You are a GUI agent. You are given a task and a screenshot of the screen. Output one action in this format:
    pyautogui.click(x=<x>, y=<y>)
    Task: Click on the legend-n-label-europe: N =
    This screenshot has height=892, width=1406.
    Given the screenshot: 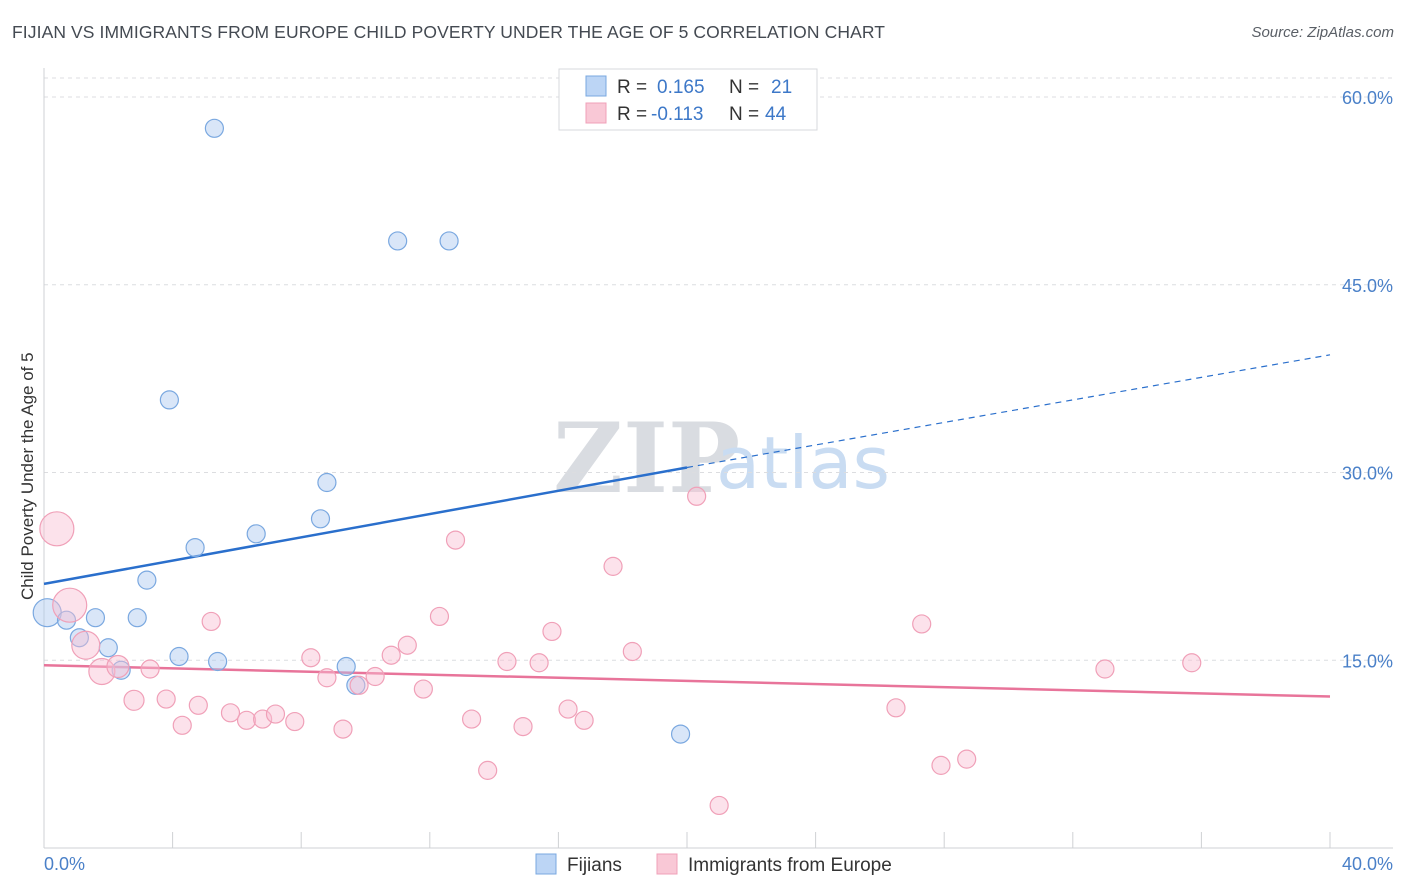 What is the action you would take?
    pyautogui.click(x=744, y=114)
    